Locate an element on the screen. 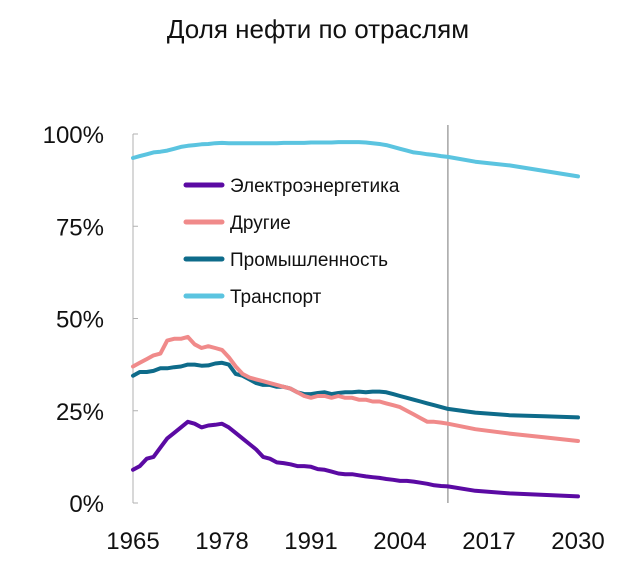 This screenshot has height=571, width=636. legend-label: Промышленность is located at coordinates (309, 260).